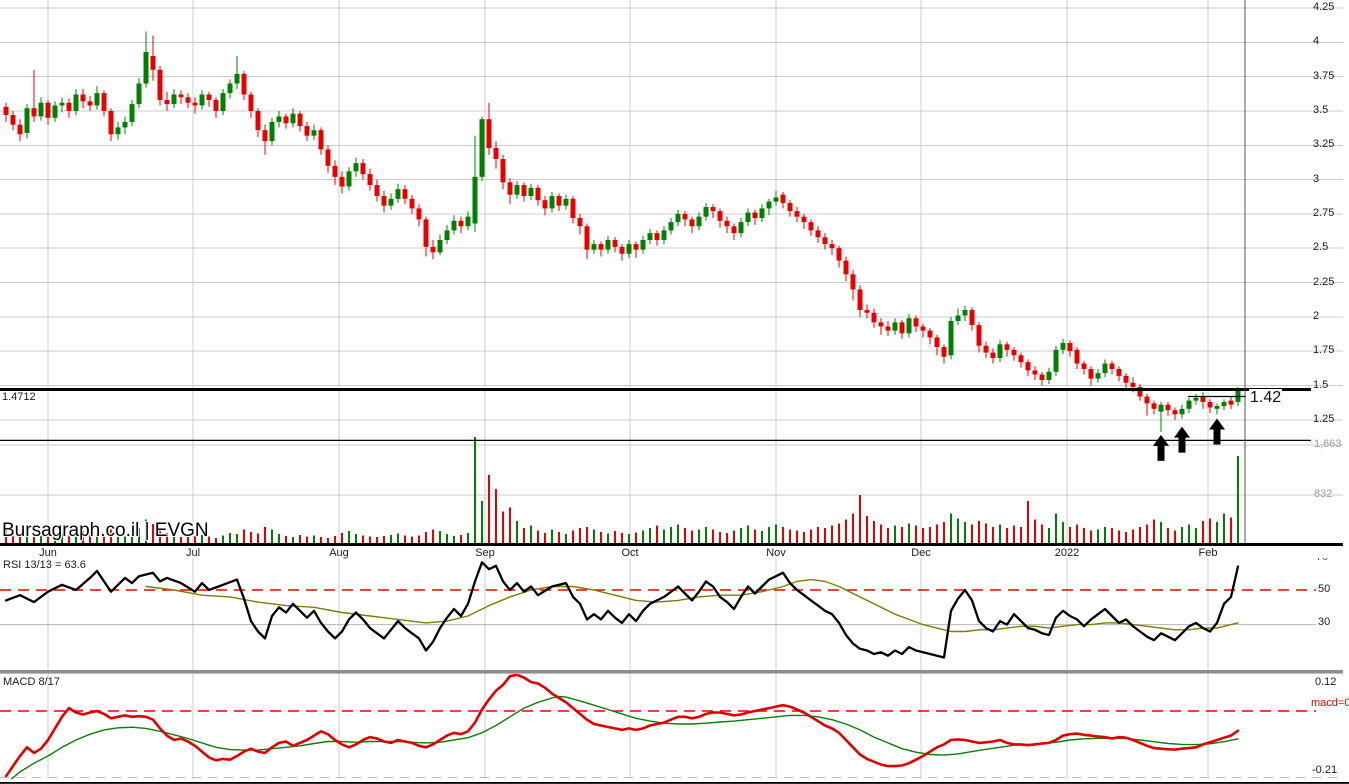 This screenshot has height=784, width=1349. What do you see at coordinates (1326, 682) in the screenshot?
I see `macd-max-label: 0.12` at bounding box center [1326, 682].